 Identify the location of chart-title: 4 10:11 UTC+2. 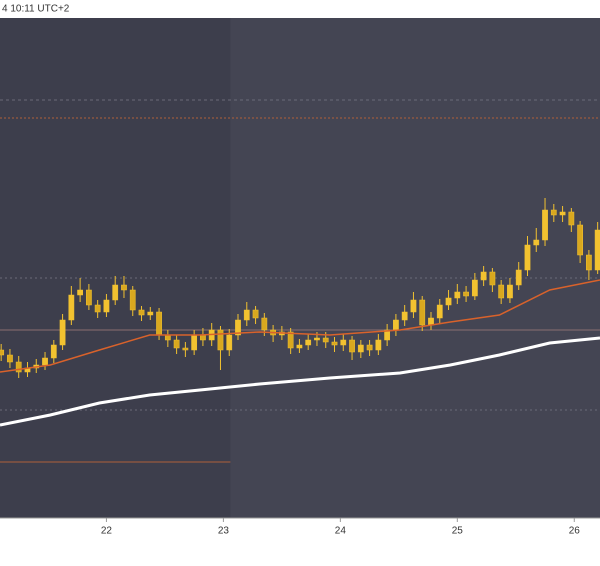
(36, 9).